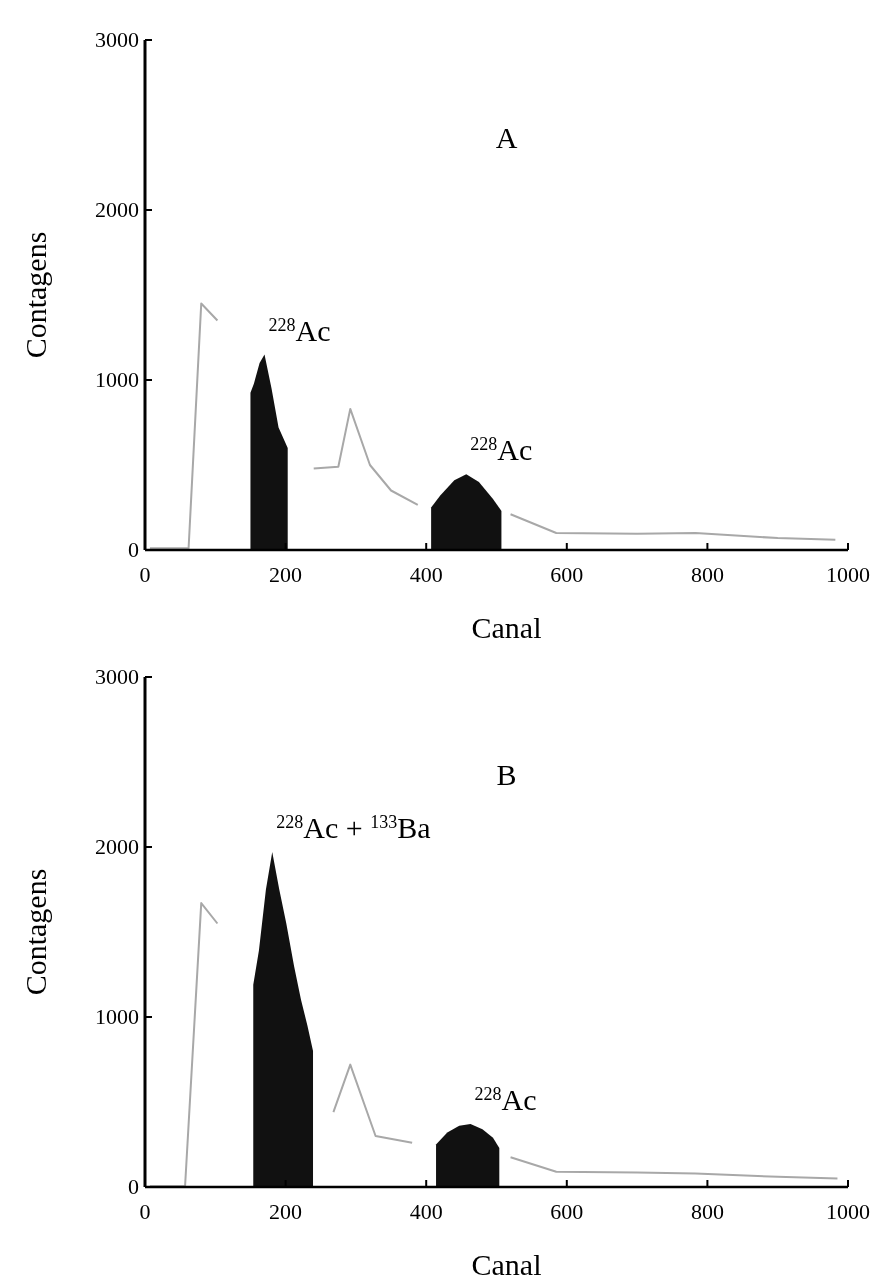 This screenshot has width=883, height=1278. Describe the element at coordinates (506, 774) in the screenshot. I see `text: B` at that location.